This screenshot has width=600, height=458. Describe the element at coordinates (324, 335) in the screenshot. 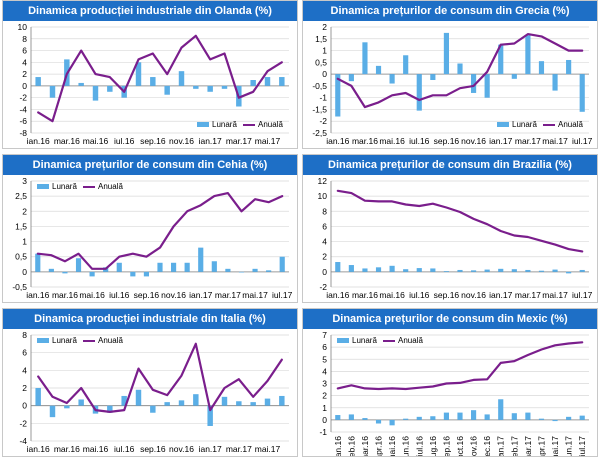

I see `y-tick-label: 7` at that location.